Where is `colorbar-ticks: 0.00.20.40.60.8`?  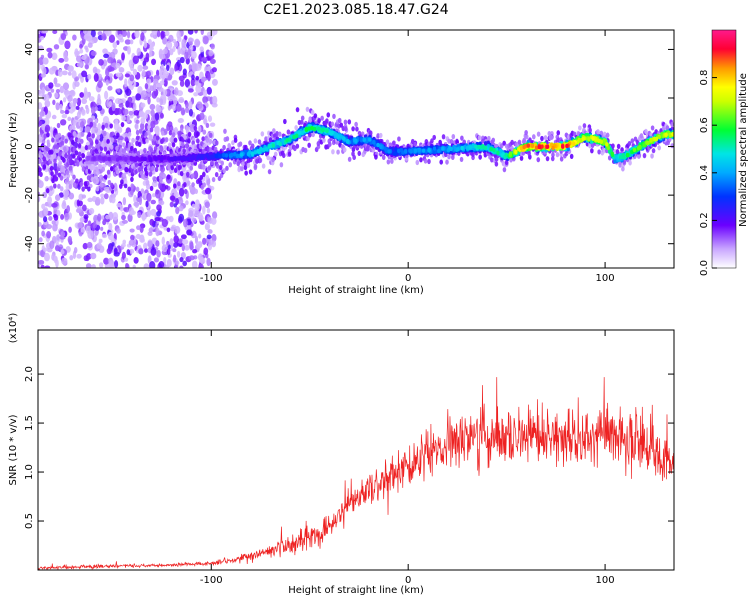 colorbar-ticks: 0.00.20.40.60.8 is located at coordinates (708, 173).